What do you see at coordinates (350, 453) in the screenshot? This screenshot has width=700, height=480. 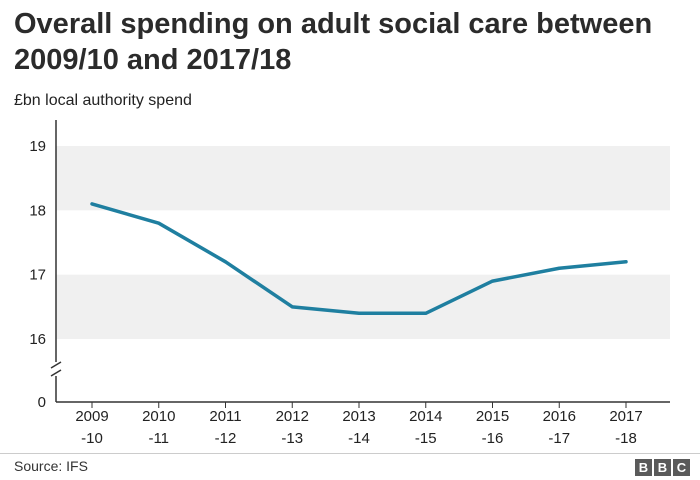 I see `footer-divider` at bounding box center [350, 453].